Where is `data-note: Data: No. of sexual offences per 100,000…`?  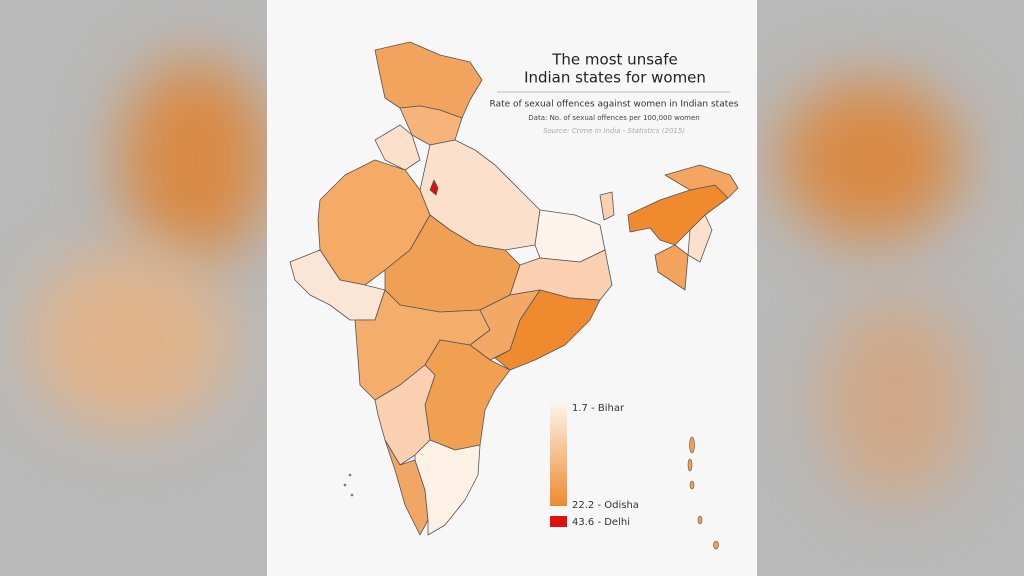 data-note: Data: No. of sexual offences per 100,000… is located at coordinates (613, 118).